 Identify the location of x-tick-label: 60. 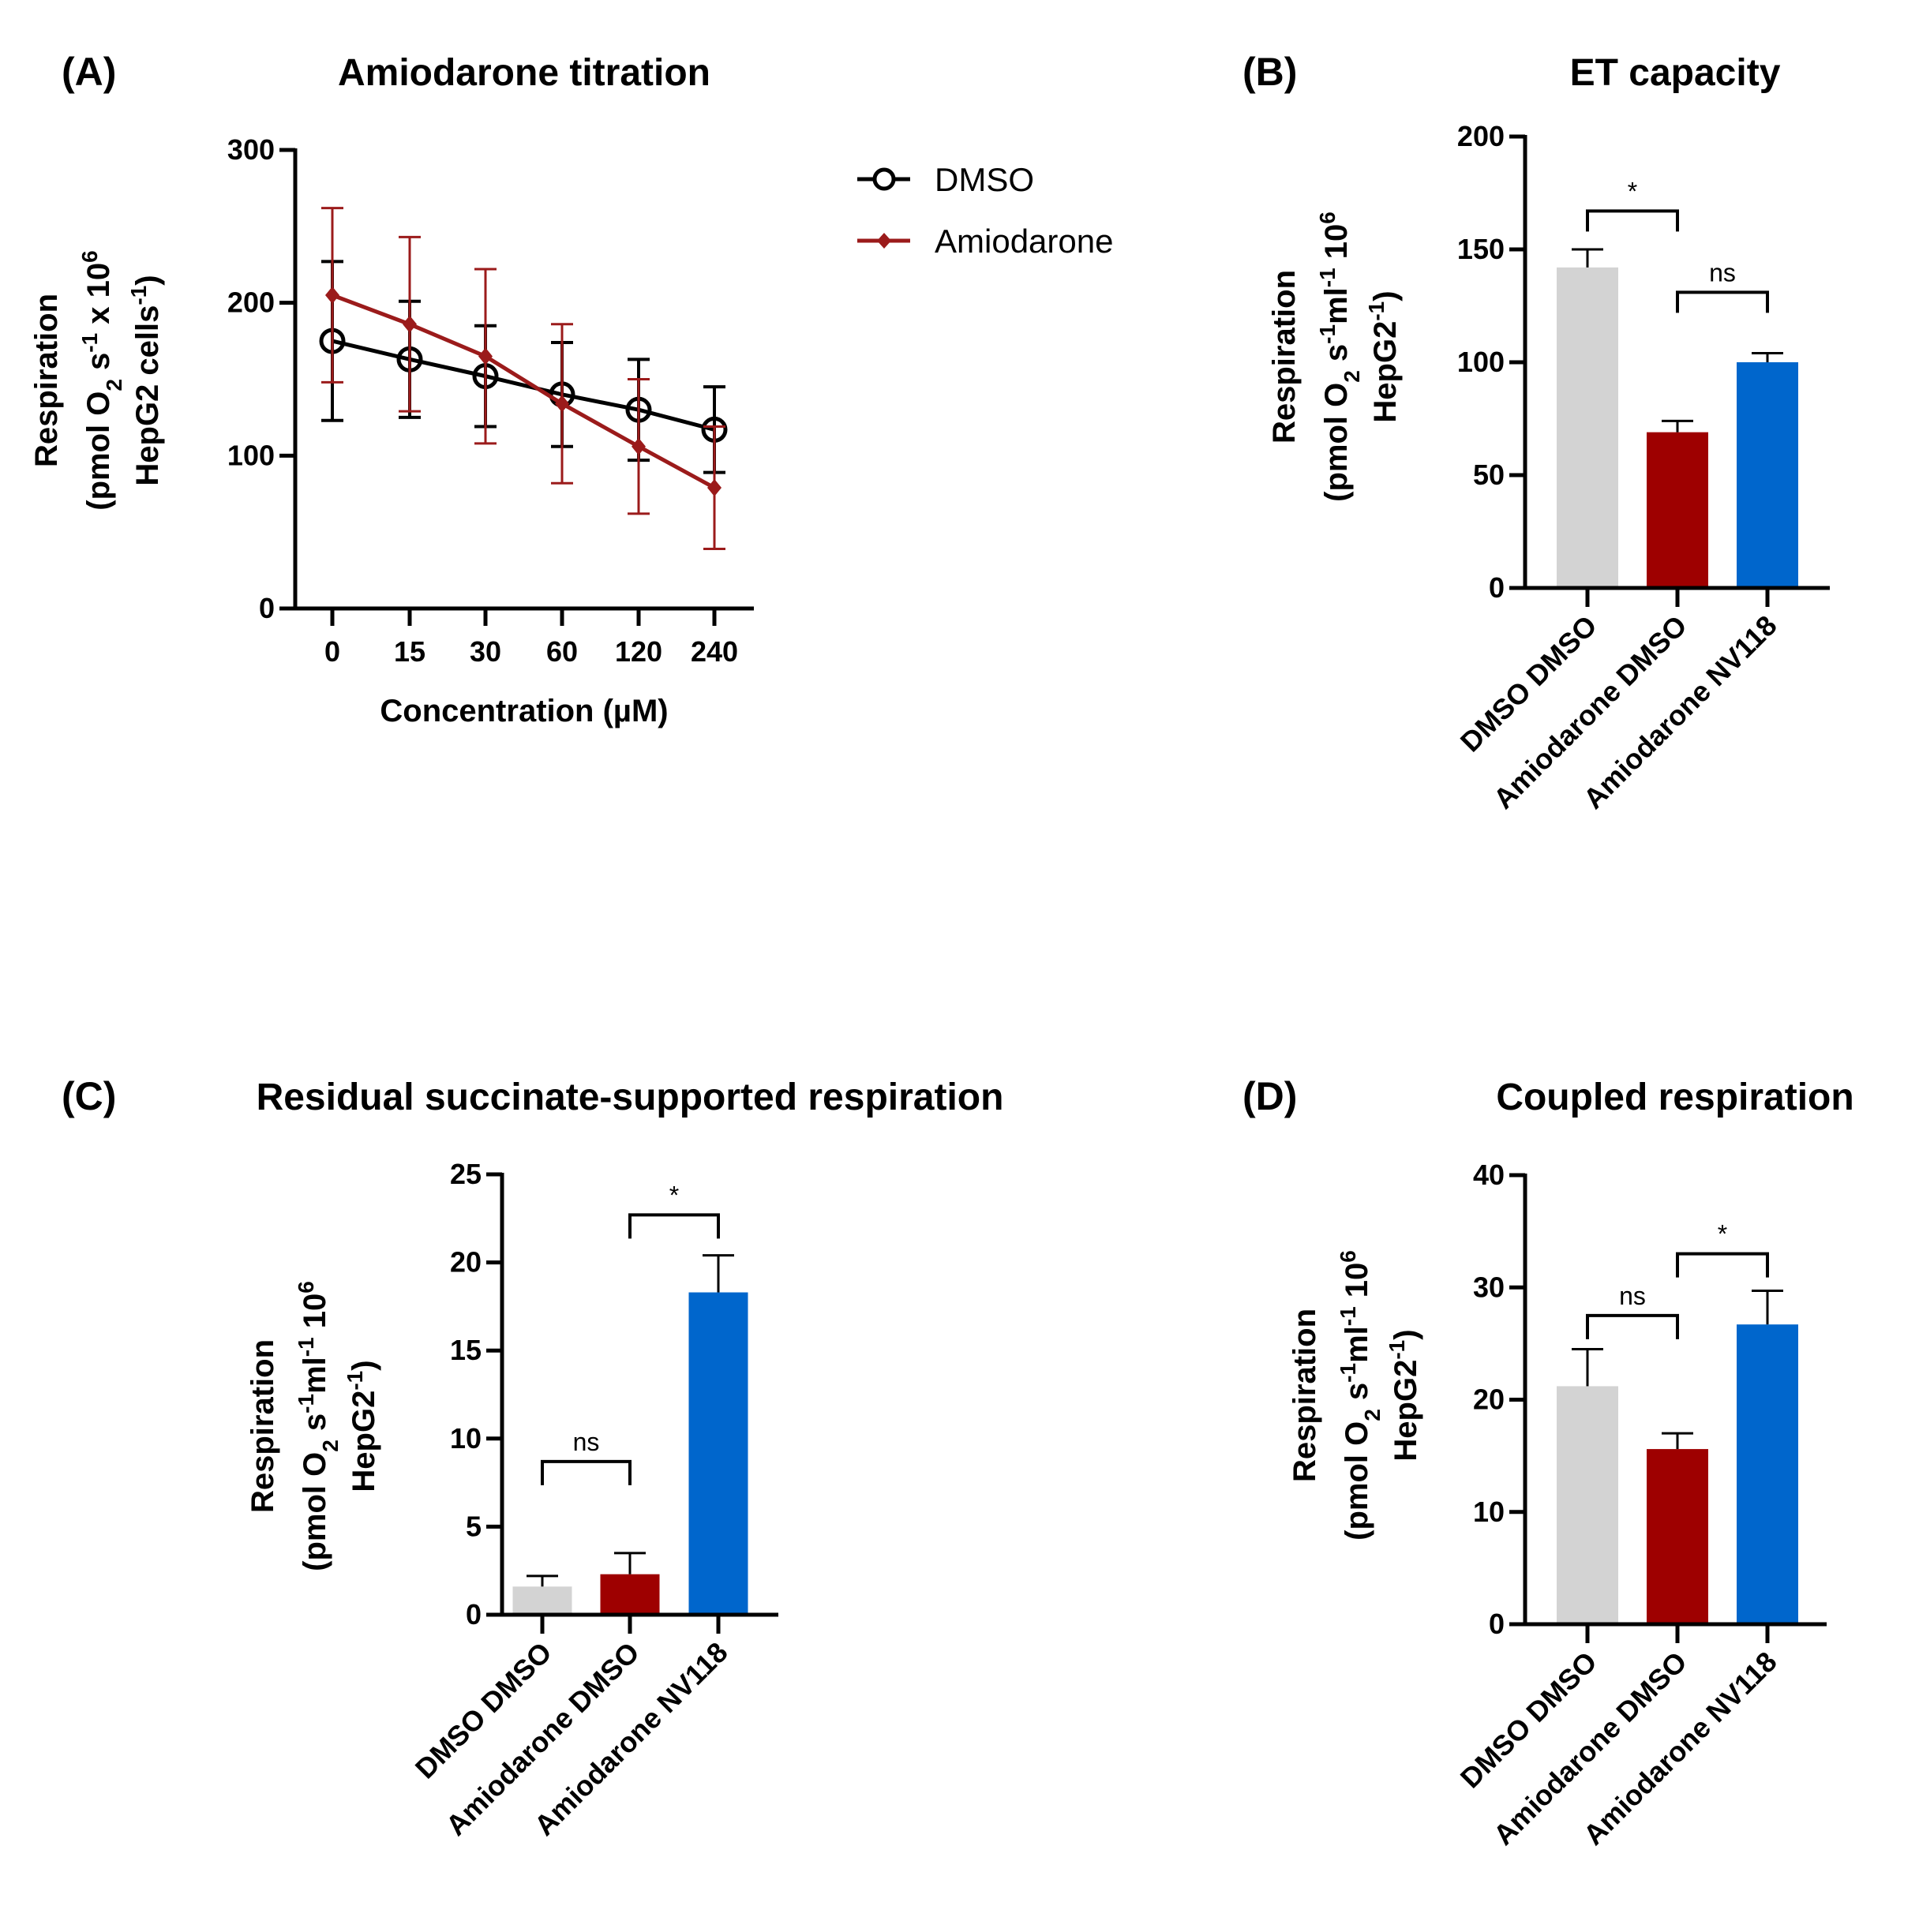
(562, 651).